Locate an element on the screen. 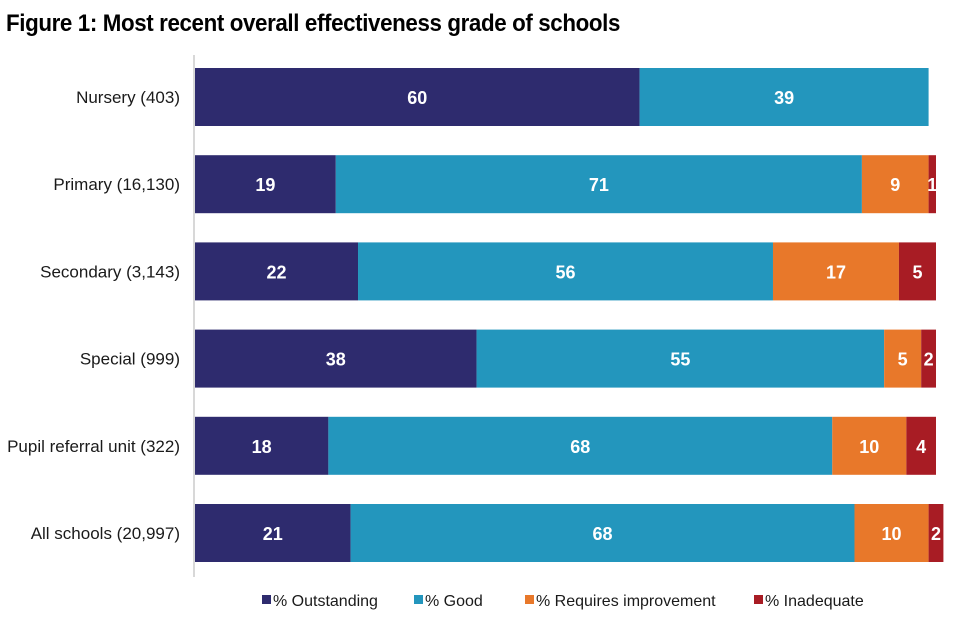 The image size is (960, 640). data-label: 17 is located at coordinates (836, 272).